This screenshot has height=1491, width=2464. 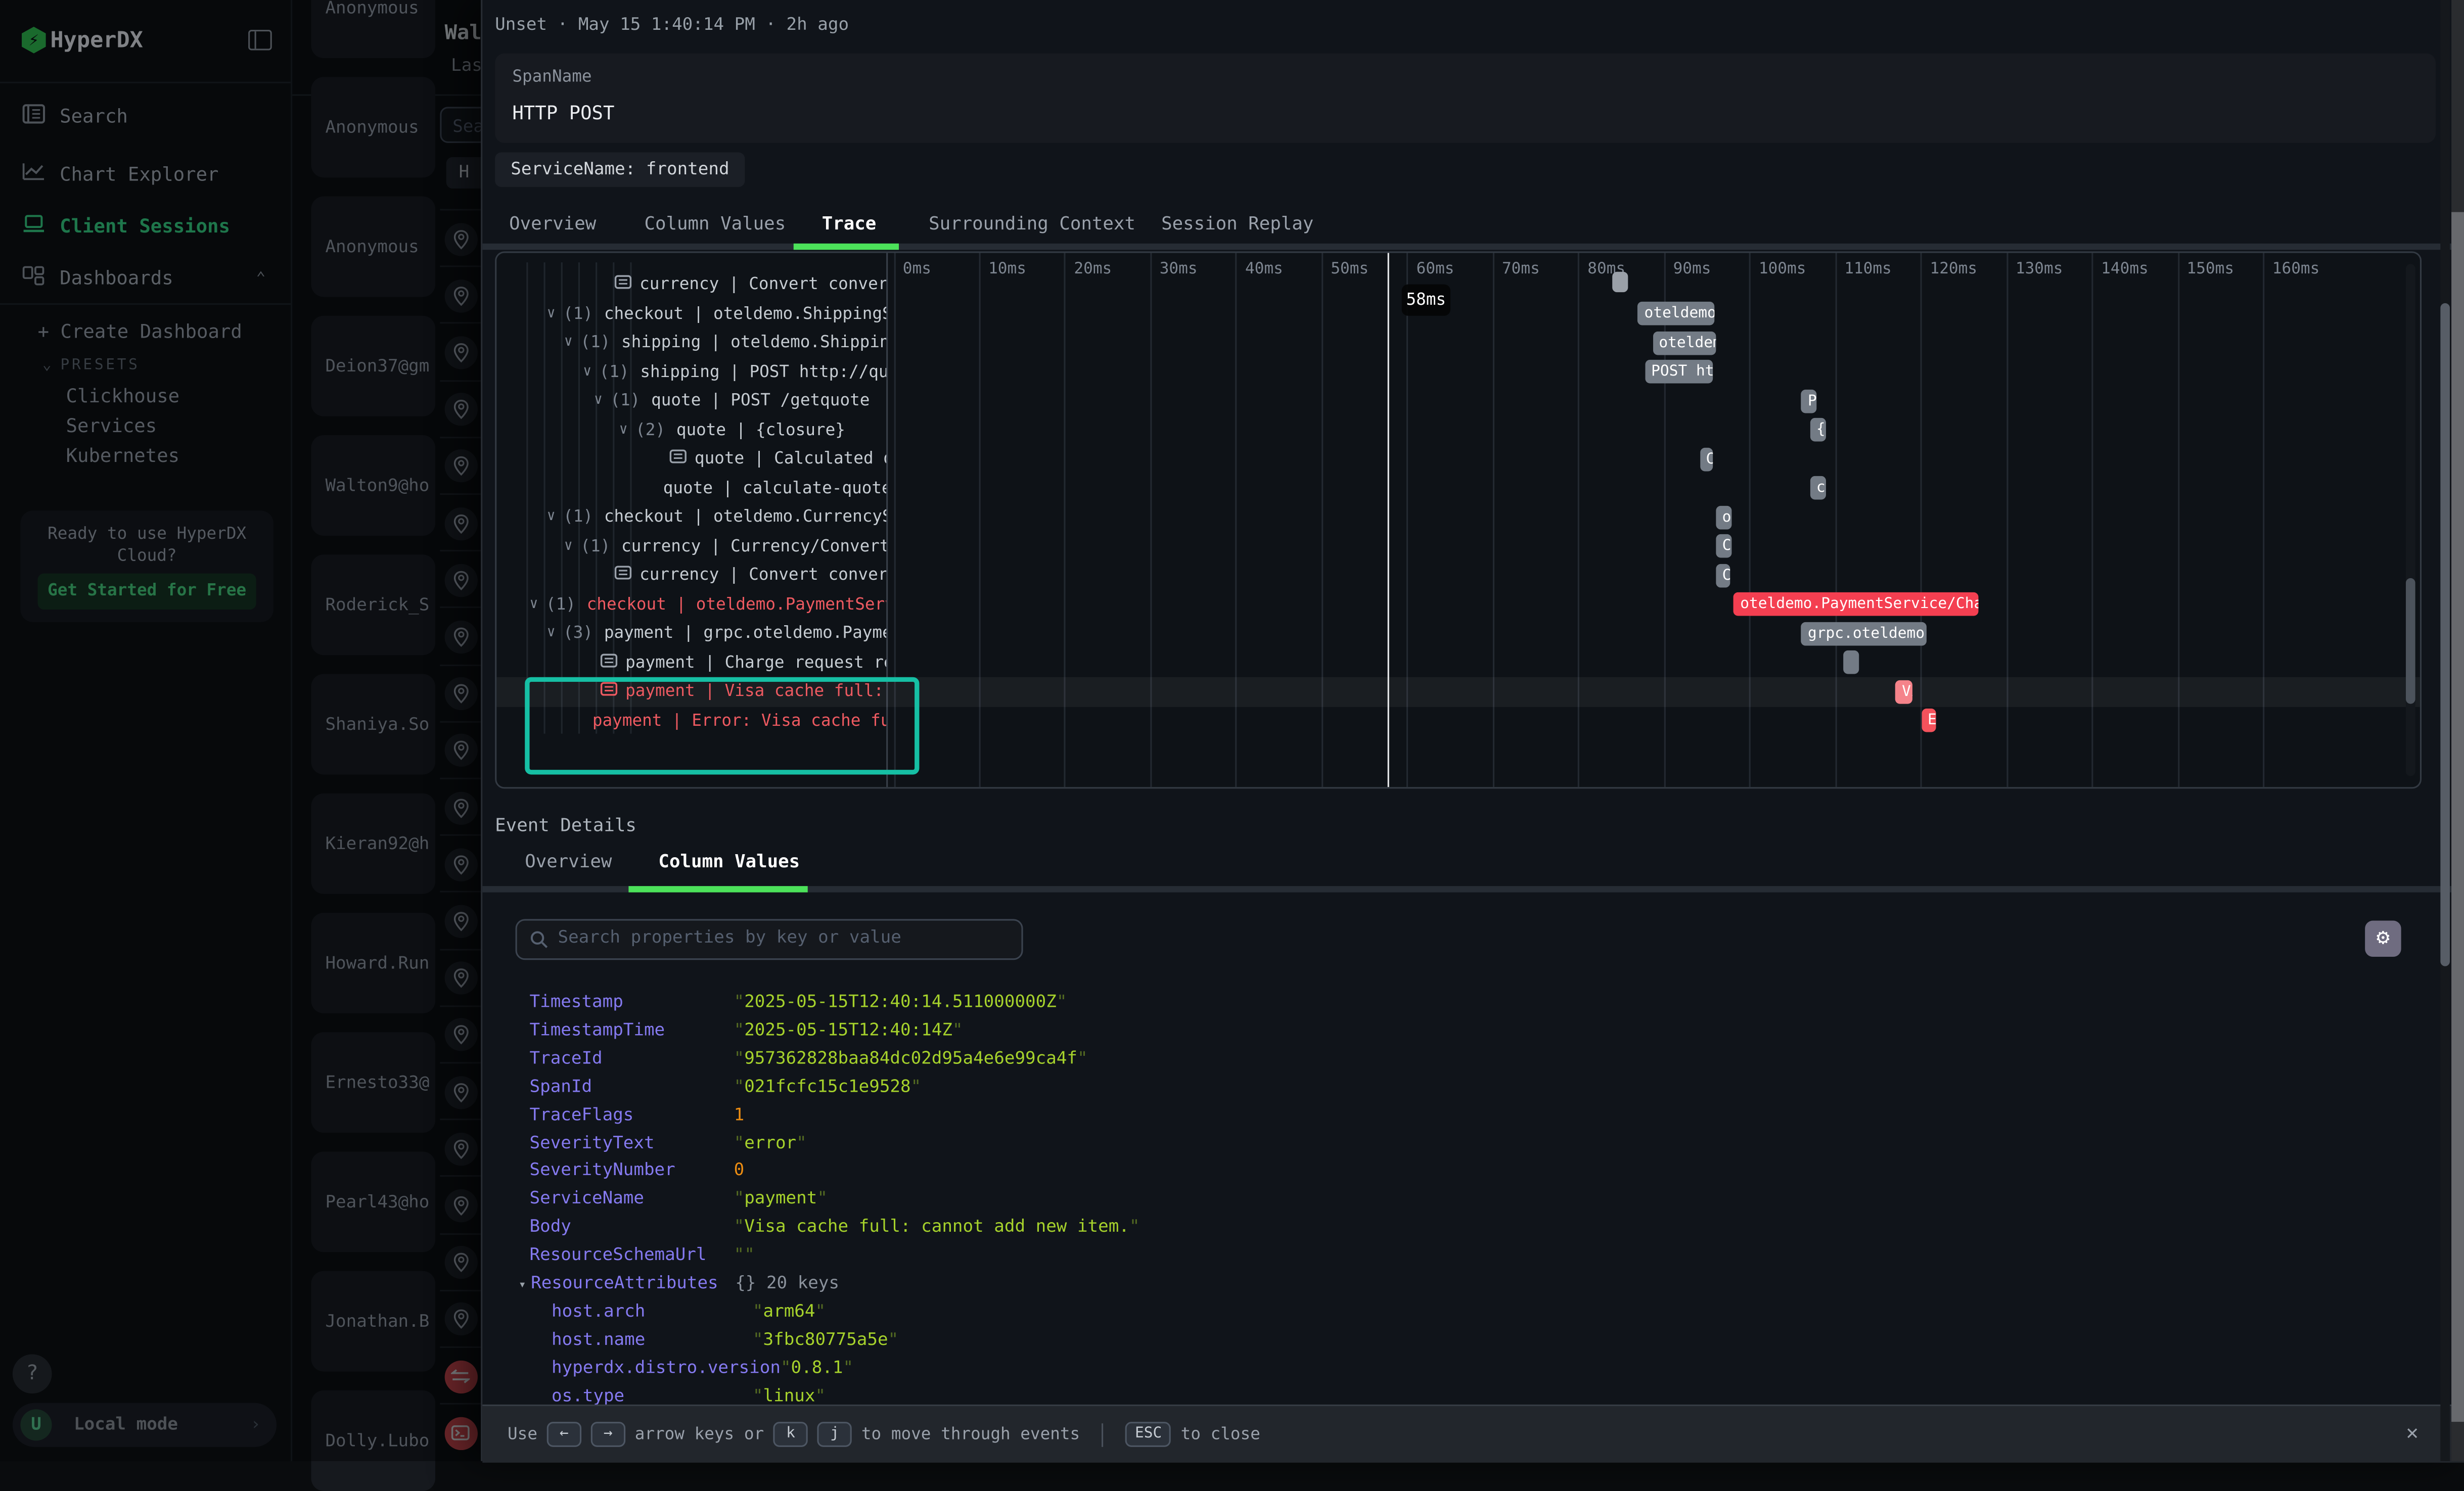 I want to click on event-tab-overview: Overview, so click(x=568, y=861).